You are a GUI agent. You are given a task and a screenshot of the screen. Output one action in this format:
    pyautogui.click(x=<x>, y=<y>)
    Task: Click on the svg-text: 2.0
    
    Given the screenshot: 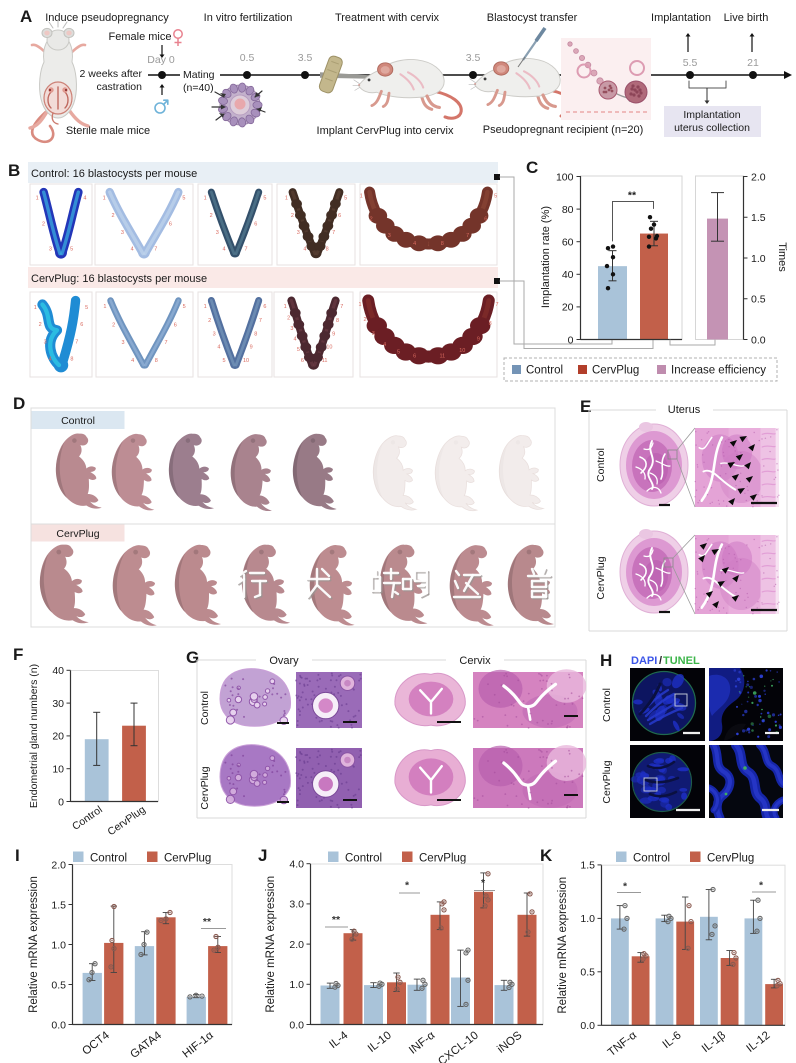 What is the action you would take?
    pyautogui.click(x=296, y=945)
    